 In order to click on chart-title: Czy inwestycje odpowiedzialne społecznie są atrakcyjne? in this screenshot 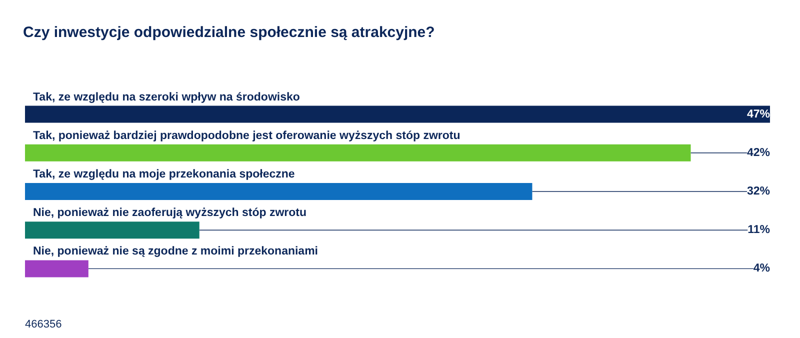, I will do `click(229, 32)`.